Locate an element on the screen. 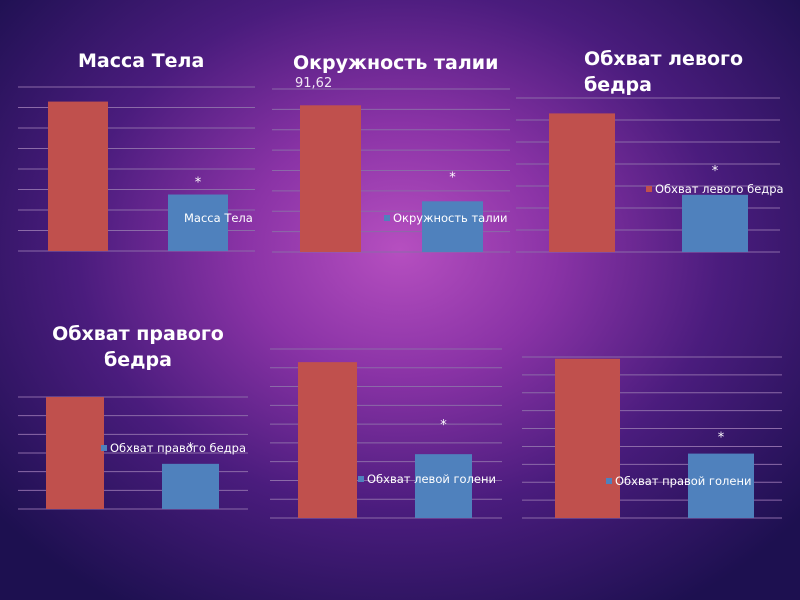 The height and width of the screenshot is (600, 800). legend-label: Окружность талии is located at coordinates (450, 218).